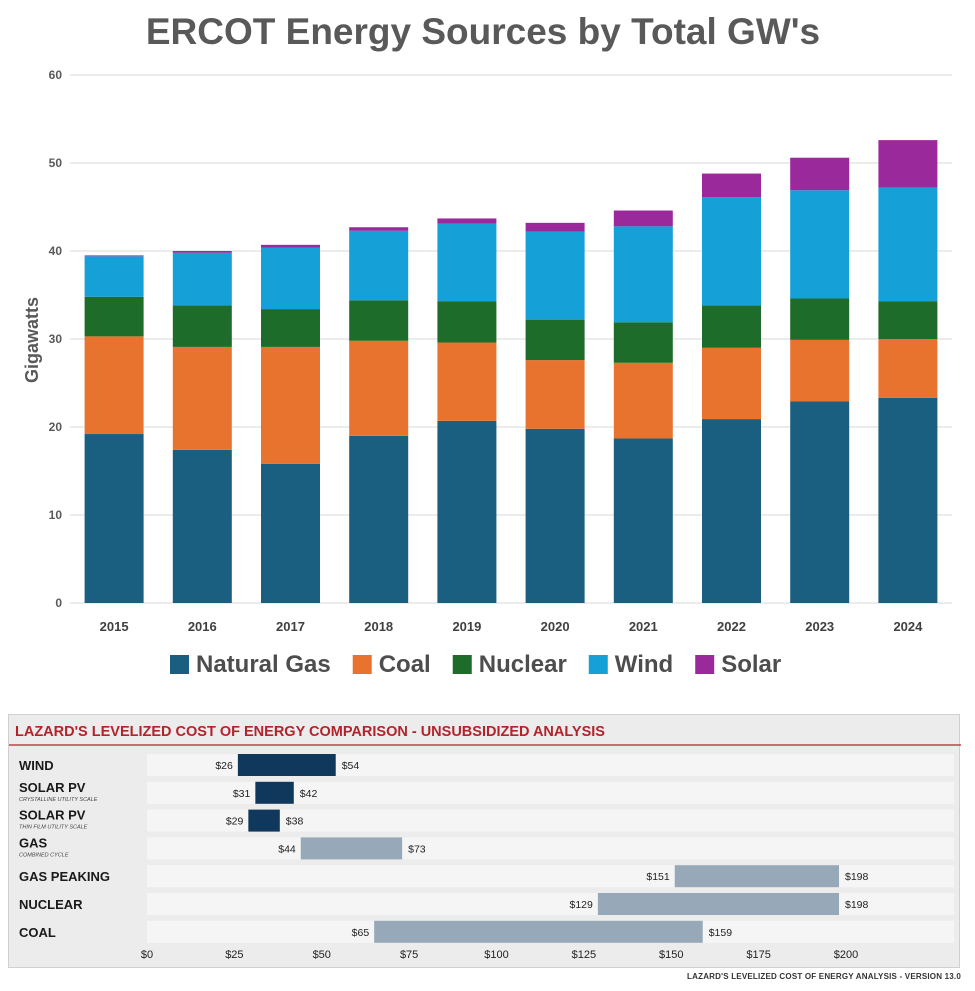  I want to click on lcoe-row-gas-combined: GAS COMBINED CYCLE $44 $73, so click(486, 847).